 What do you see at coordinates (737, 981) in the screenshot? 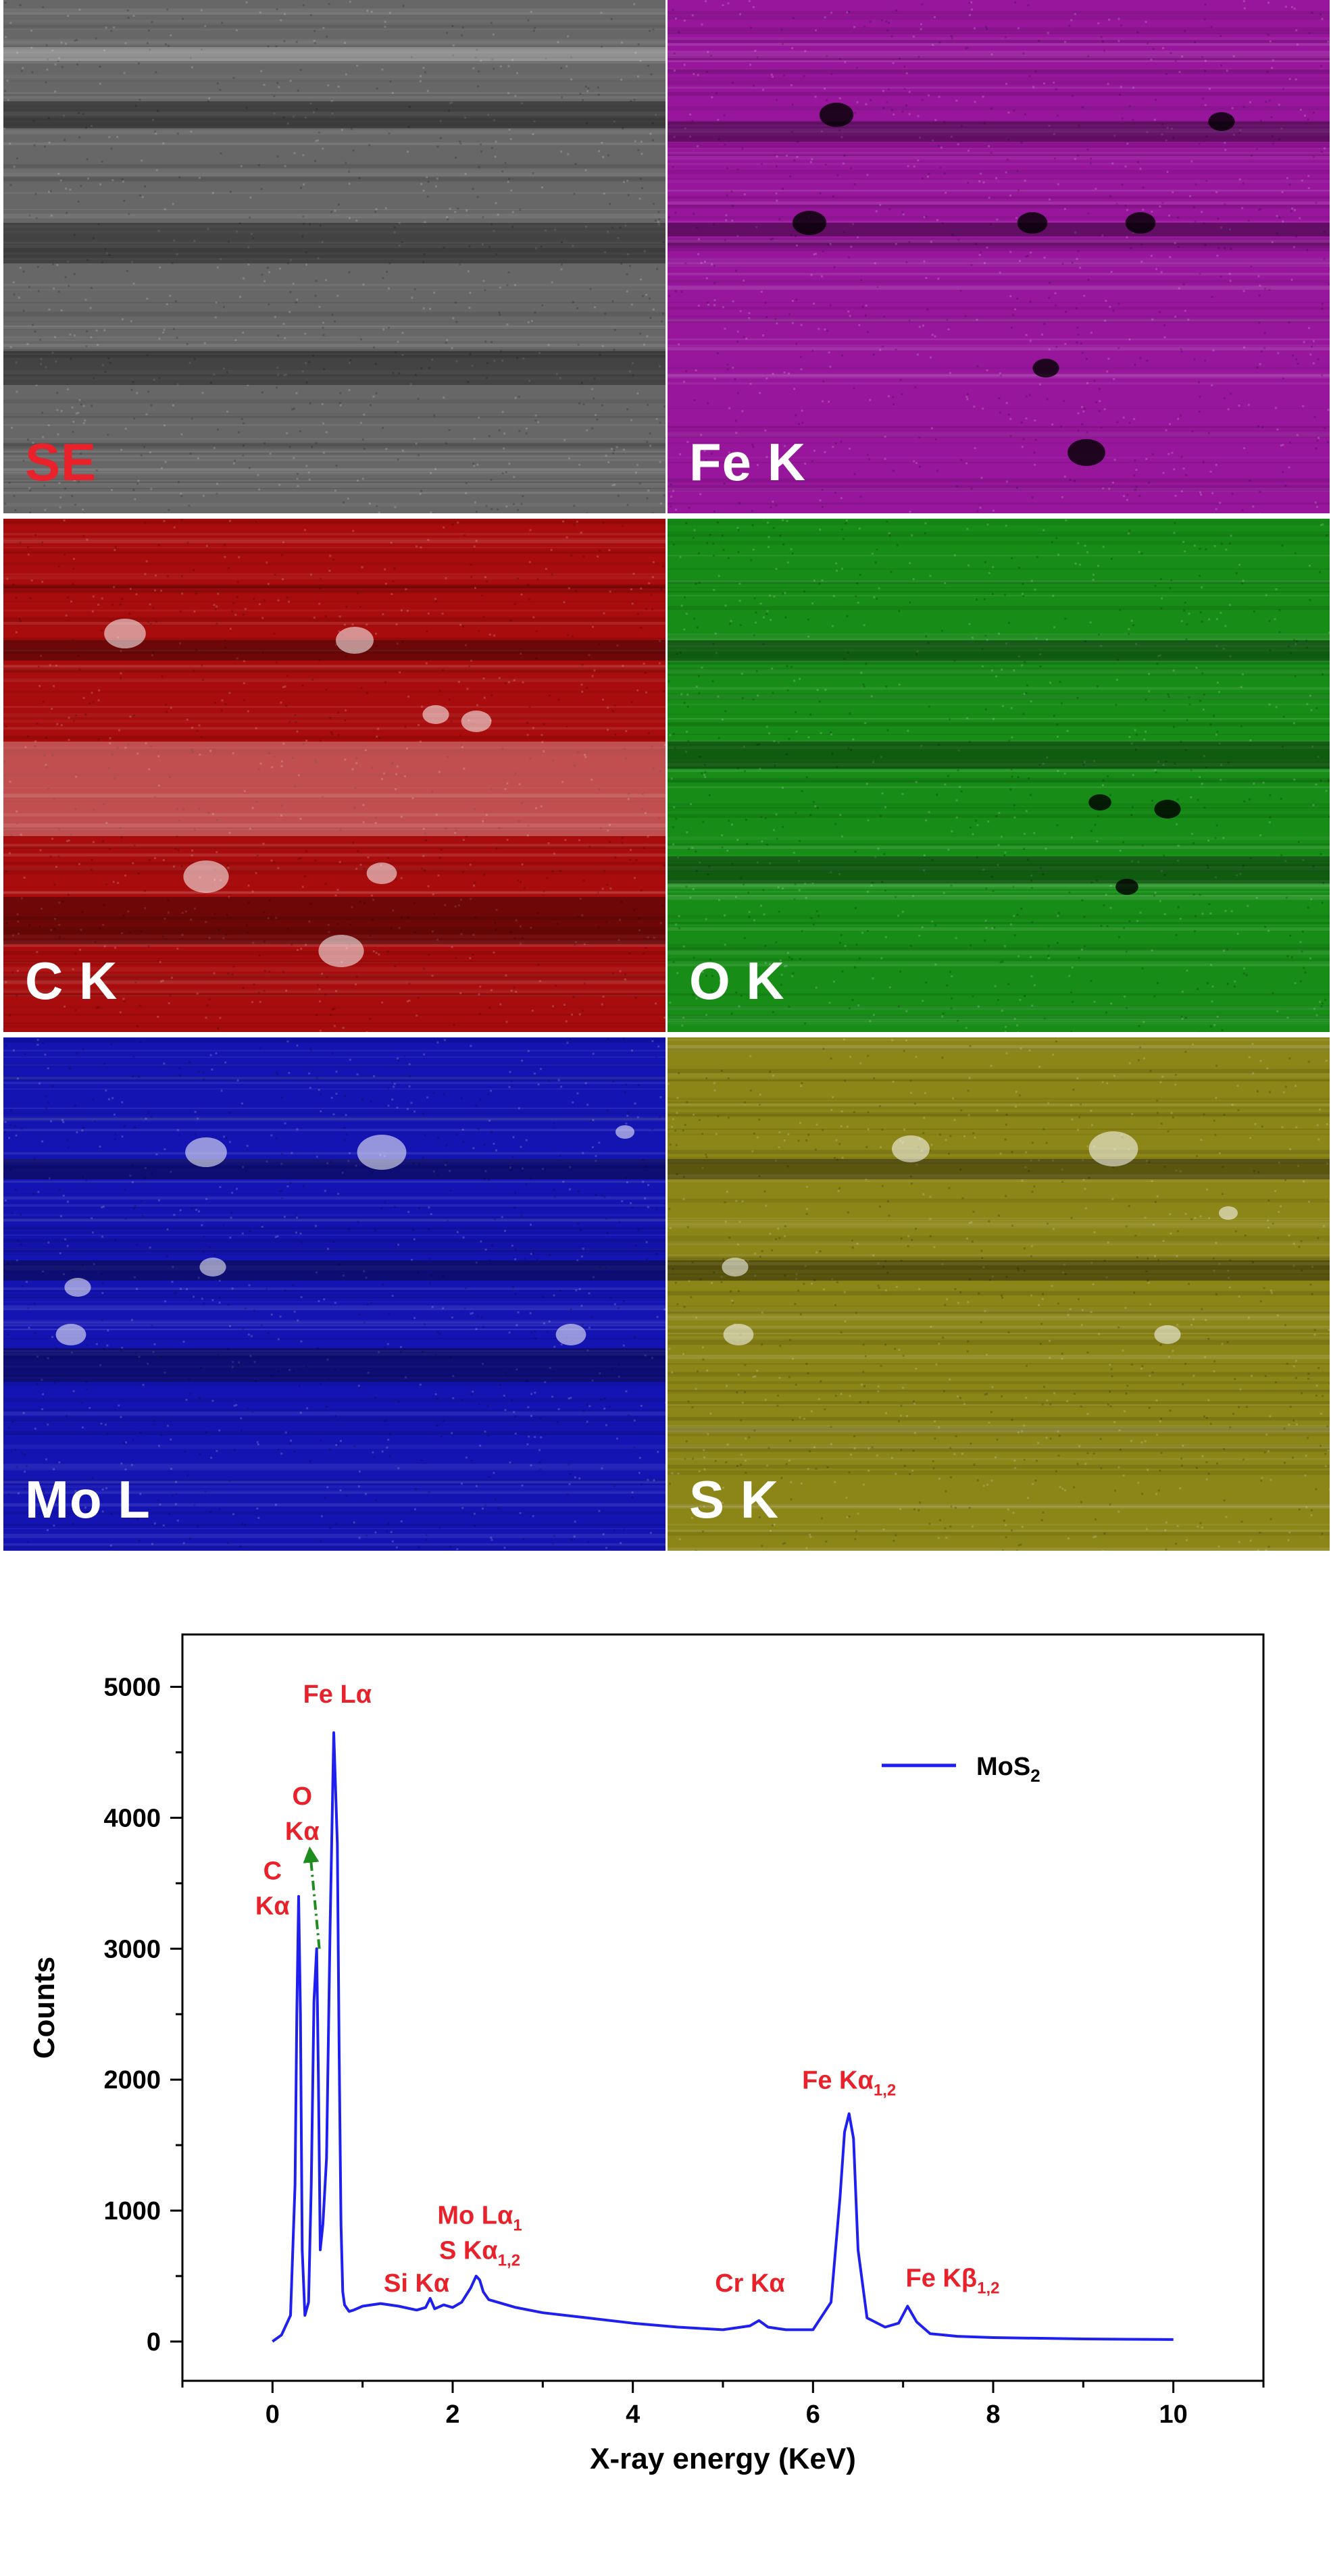
I see `o-label: O K` at bounding box center [737, 981].